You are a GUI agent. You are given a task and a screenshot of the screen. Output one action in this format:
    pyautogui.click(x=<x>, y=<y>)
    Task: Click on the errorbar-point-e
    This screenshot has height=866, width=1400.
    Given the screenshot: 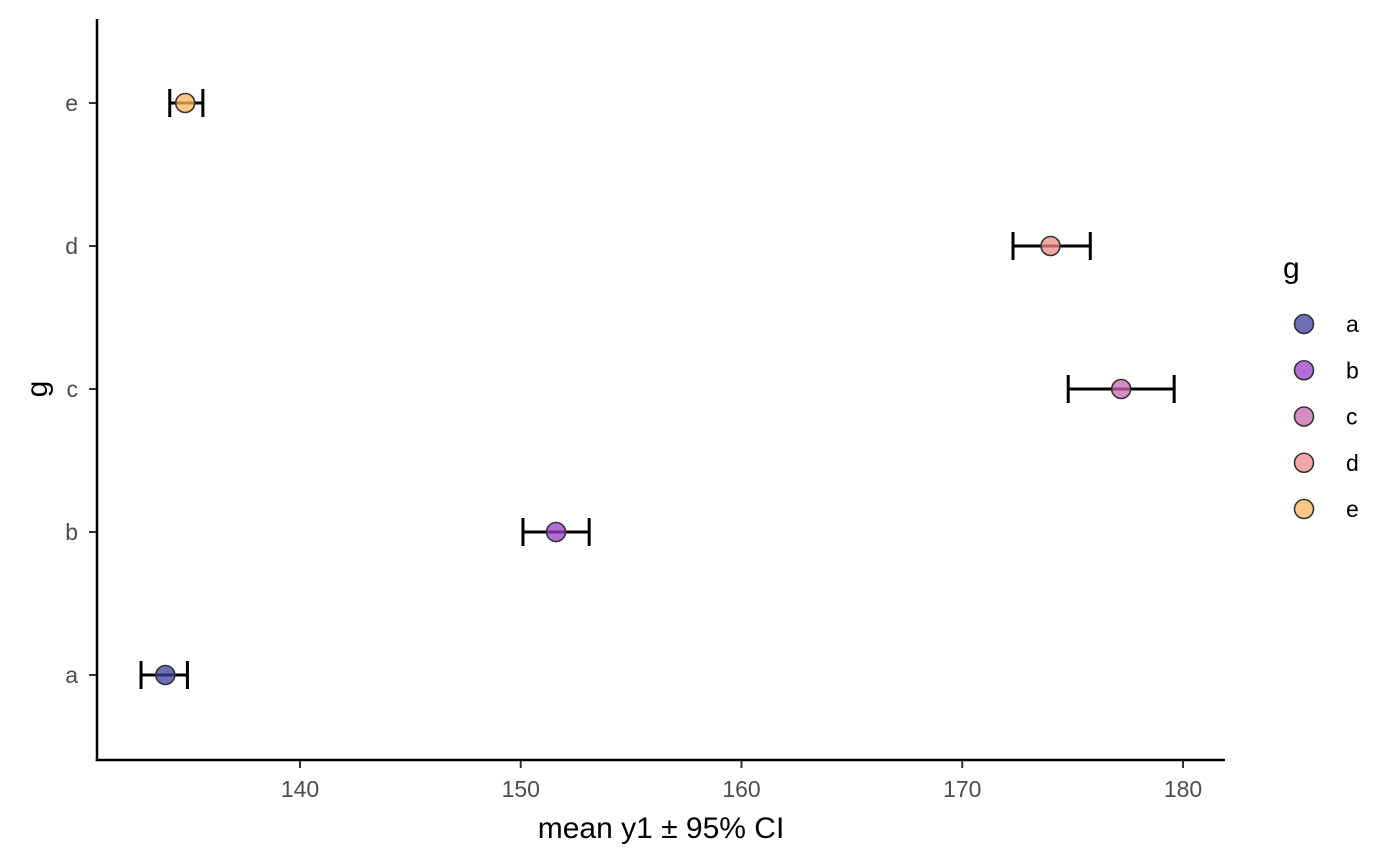 What is the action you would take?
    pyautogui.click(x=186, y=103)
    